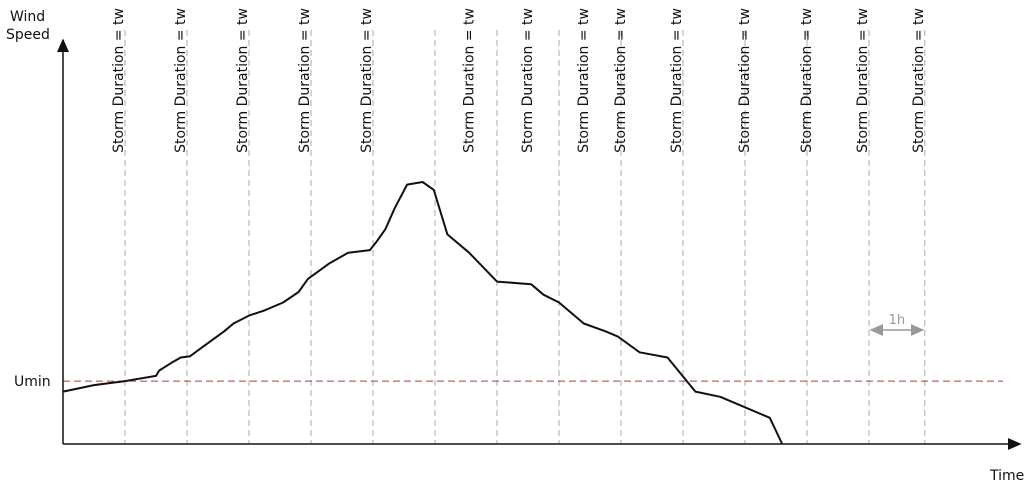 This screenshot has height=484, width=1033. Describe the element at coordinates (27, 17) in the screenshot. I see `y-axis-label-line-1: Wind` at that location.